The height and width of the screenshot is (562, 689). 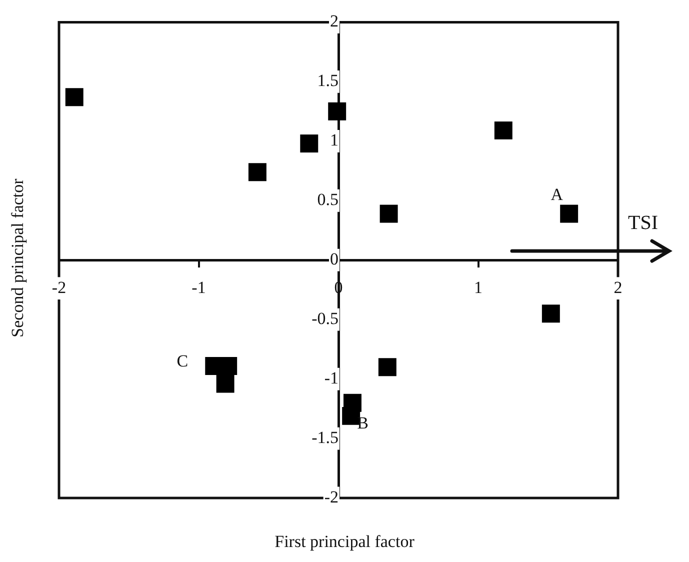 I want to click on y-tick-label: -2, so click(x=331, y=496).